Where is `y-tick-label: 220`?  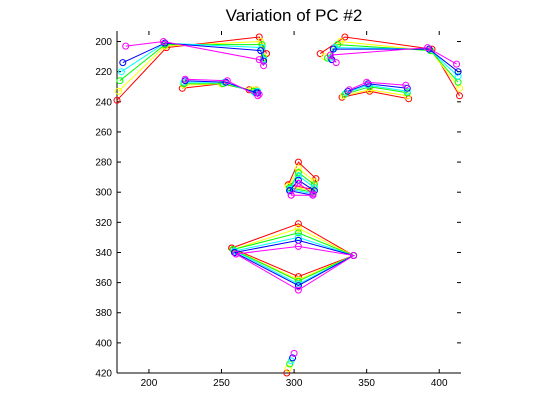 y-tick-label: 220 is located at coordinates (103, 72).